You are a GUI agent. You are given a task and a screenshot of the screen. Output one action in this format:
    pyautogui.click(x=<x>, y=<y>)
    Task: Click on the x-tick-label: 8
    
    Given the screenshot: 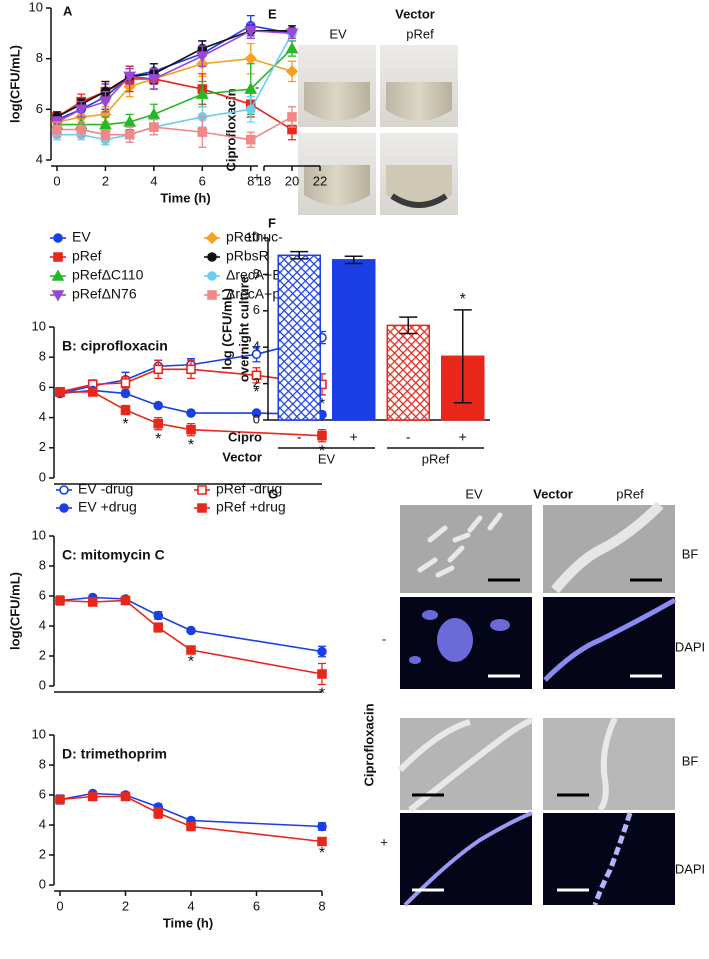 What is the action you would take?
    pyautogui.click(x=321, y=905)
    